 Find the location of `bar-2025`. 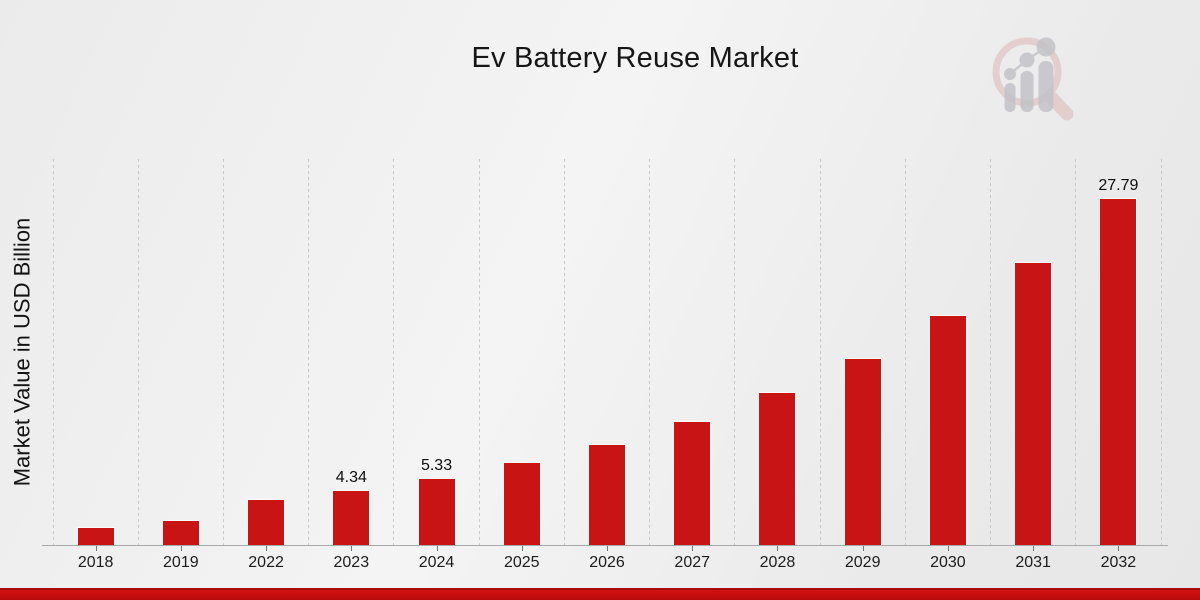

bar-2025 is located at coordinates (521, 504).